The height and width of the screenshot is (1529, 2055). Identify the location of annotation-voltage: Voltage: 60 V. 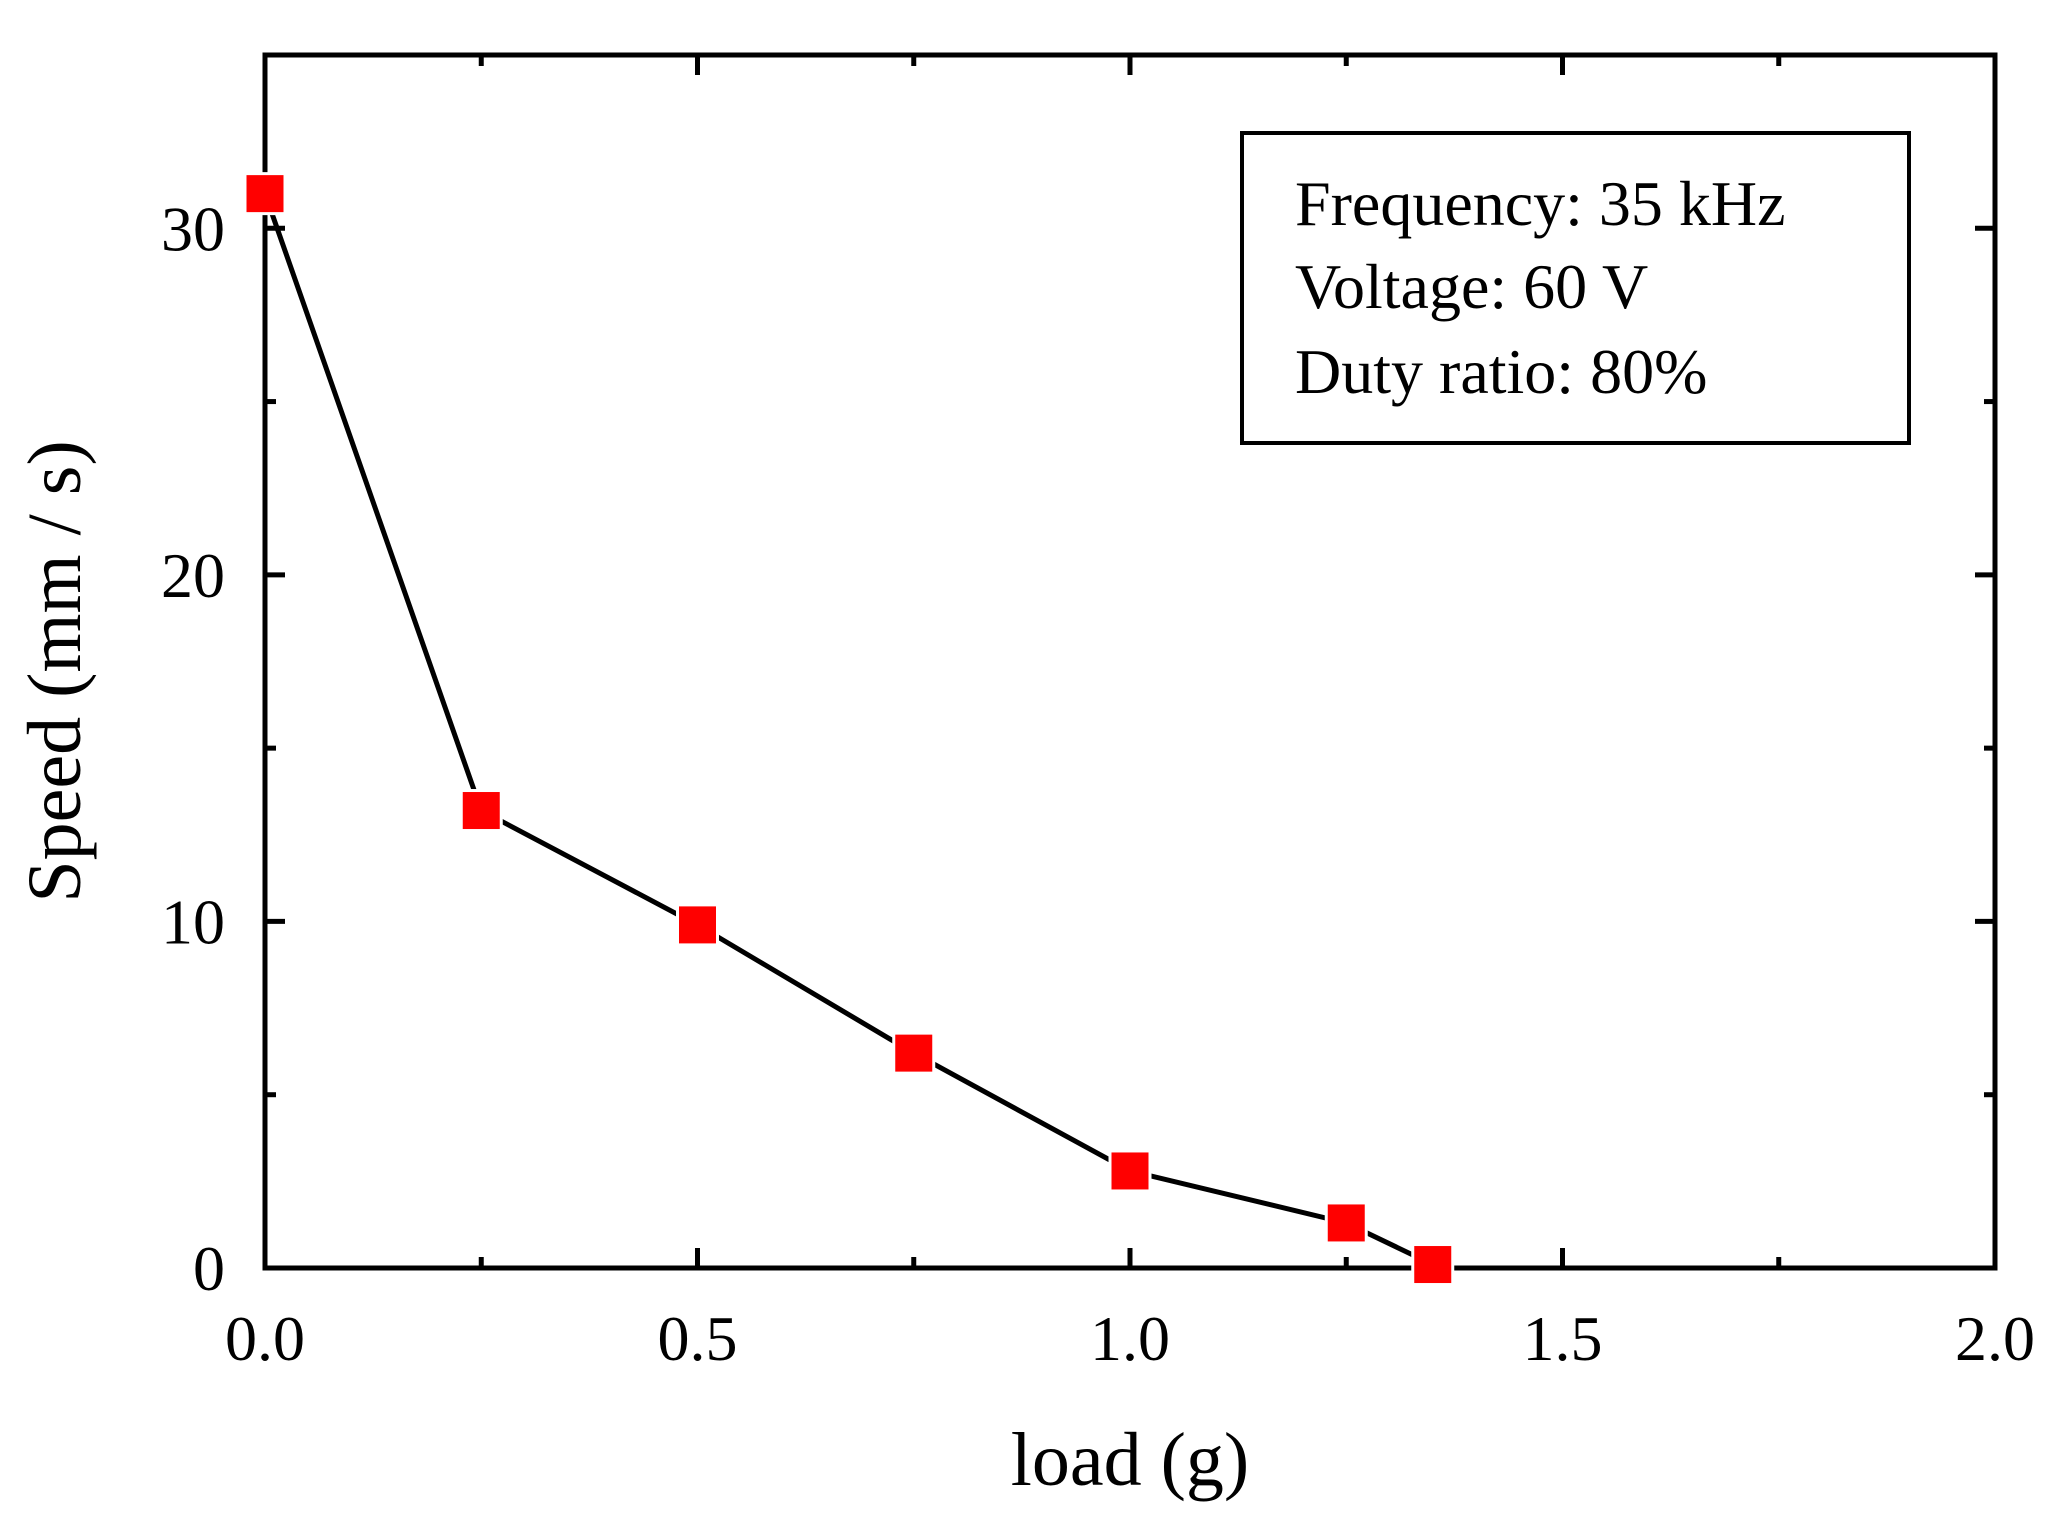
(1471, 286).